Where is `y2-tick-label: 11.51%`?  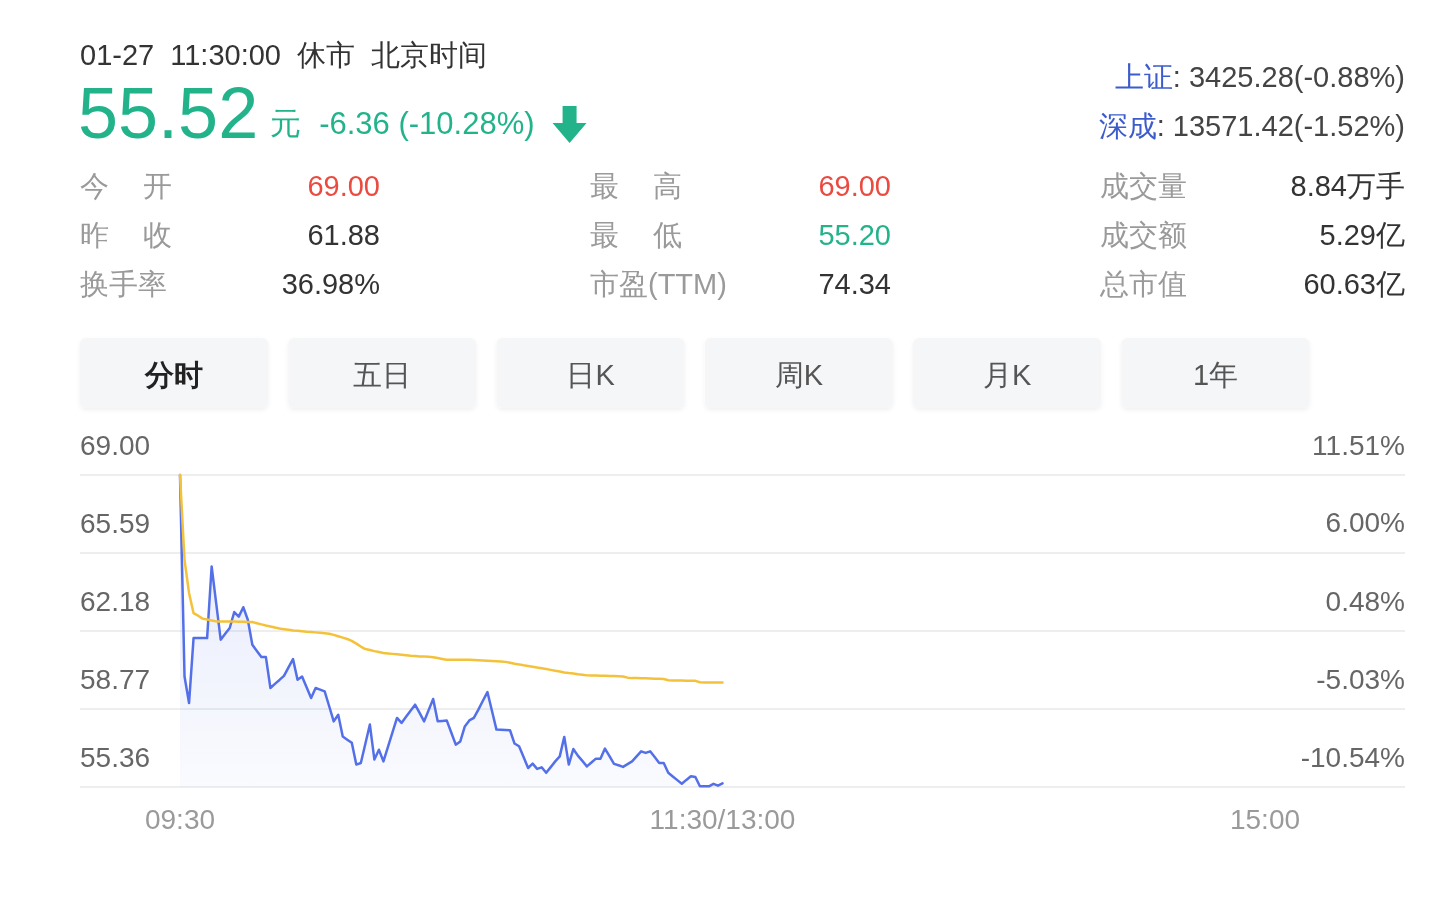
y2-tick-label: 11.51% is located at coordinates (1358, 445).